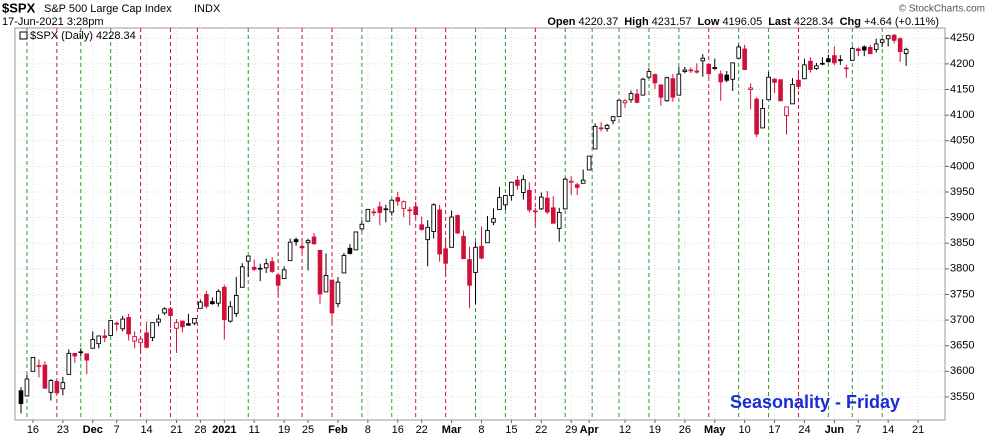  Describe the element at coordinates (814, 22) in the screenshot. I see `quote-value: 4228.34` at that location.